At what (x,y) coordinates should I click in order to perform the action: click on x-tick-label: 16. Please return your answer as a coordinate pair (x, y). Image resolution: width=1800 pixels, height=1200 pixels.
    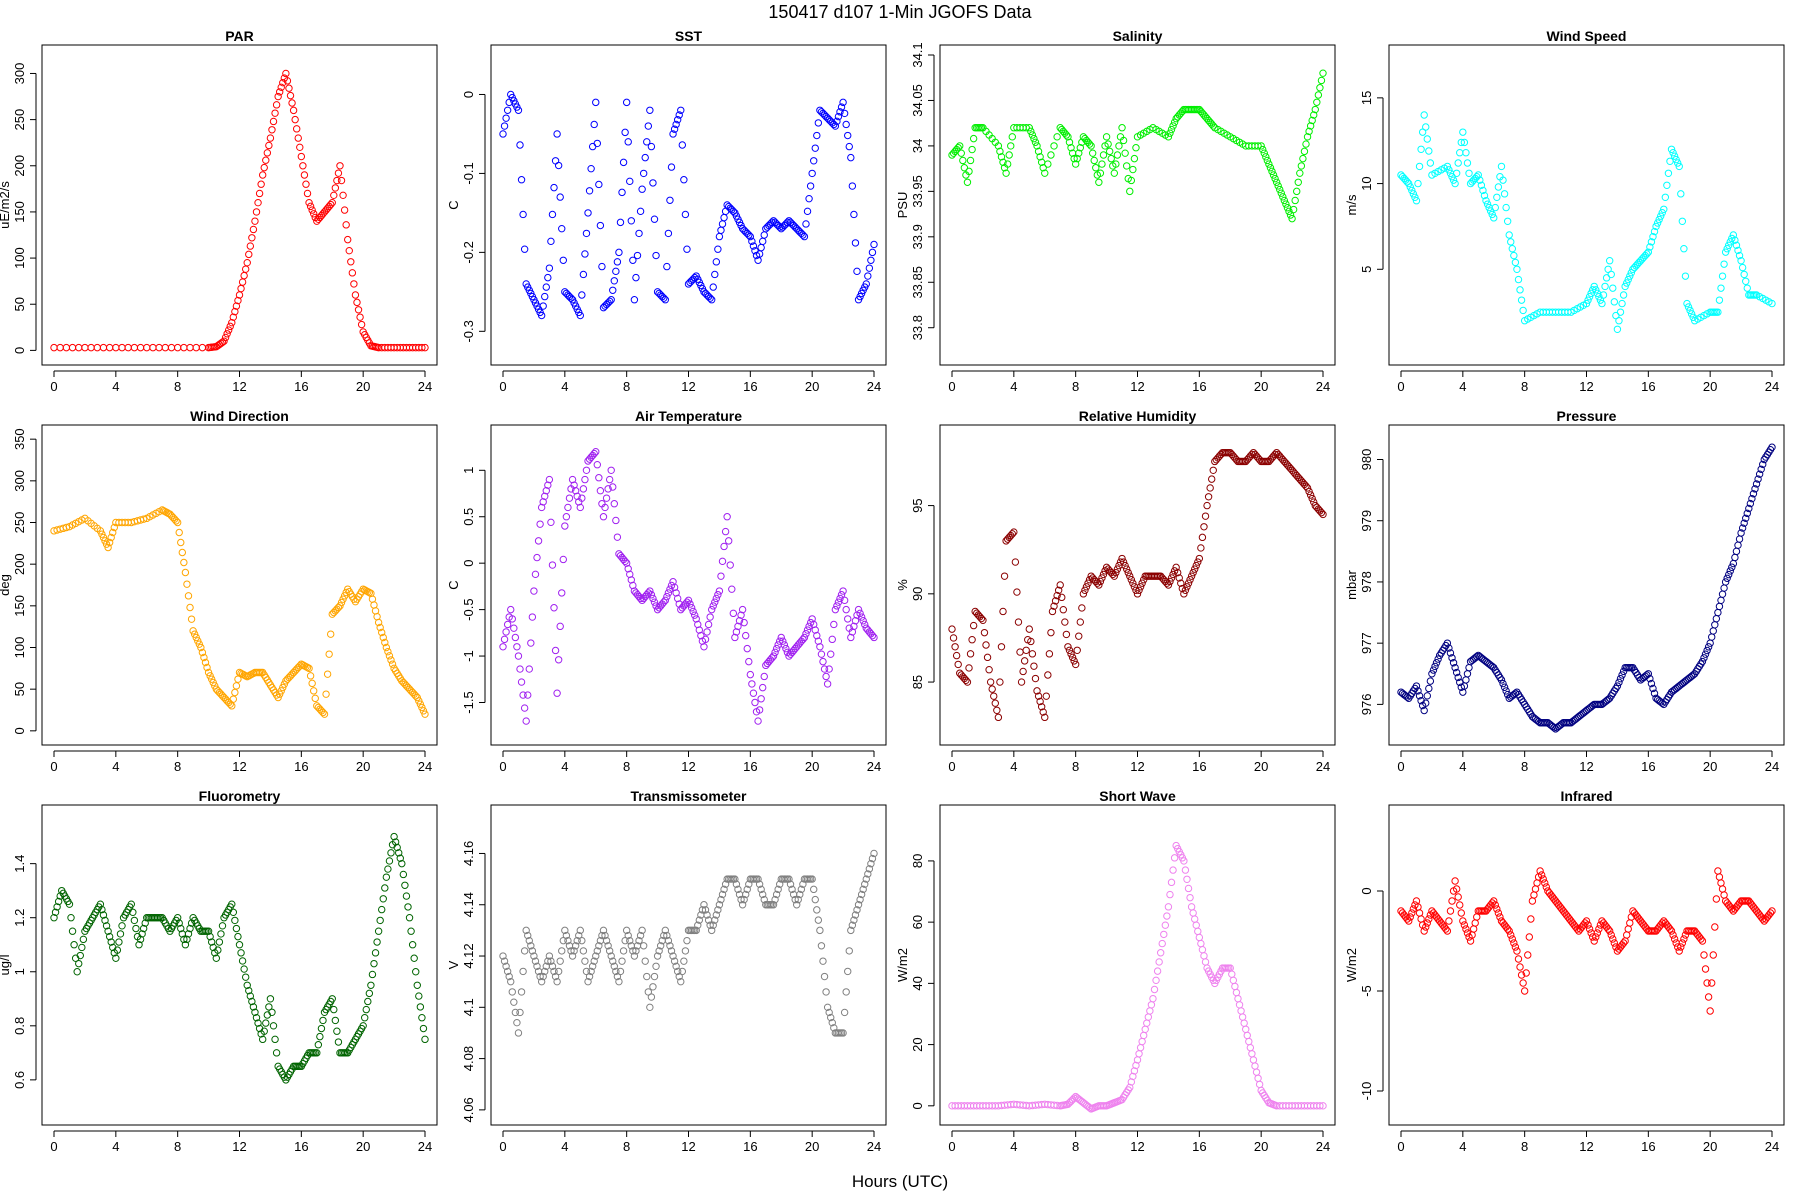
    Looking at the image, I should click on (750, 1146).